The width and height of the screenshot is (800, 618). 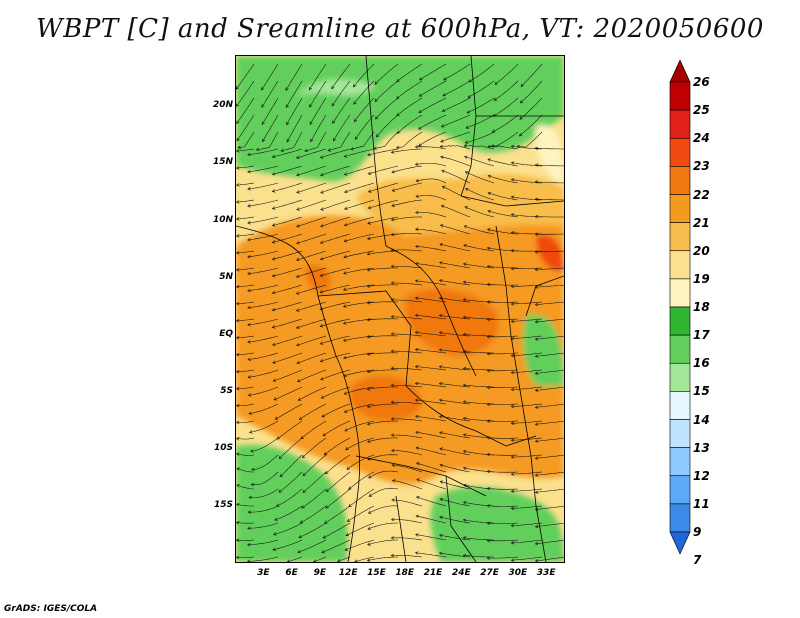 I want to click on border-mid-a, so click(x=431, y=311).